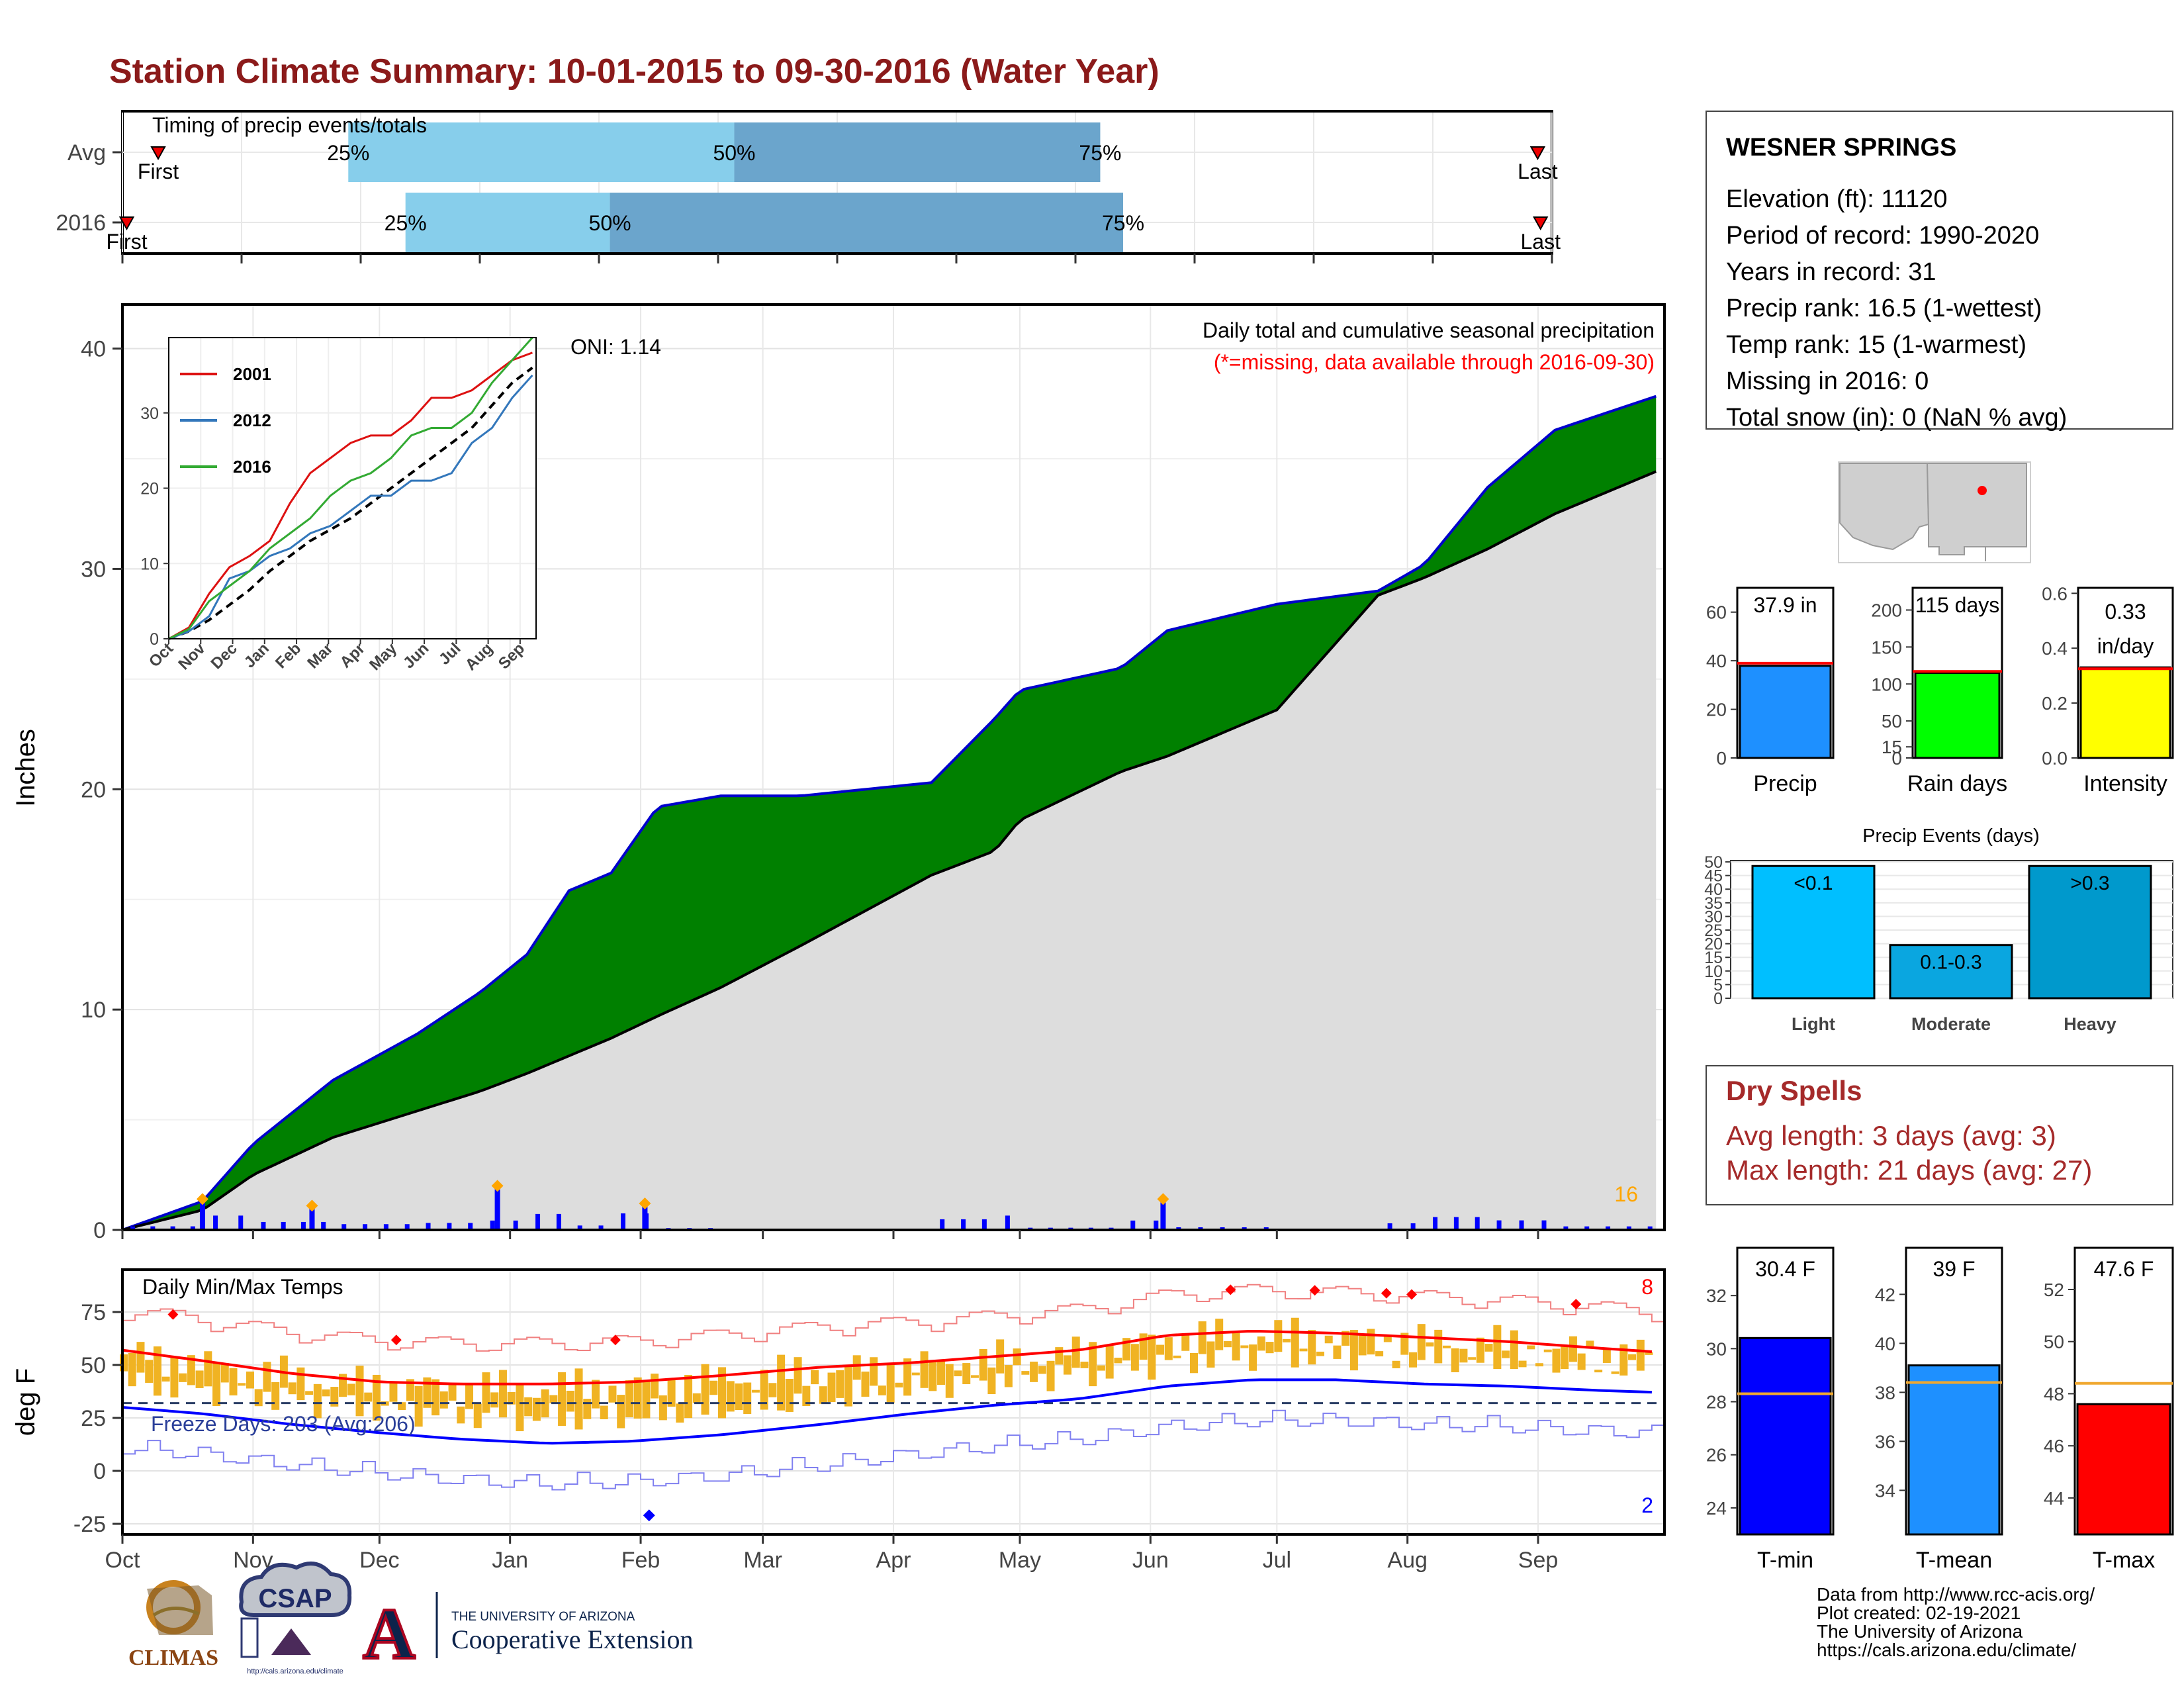  Describe the element at coordinates (1785, 1560) in the screenshot. I see `temp-summary-category-label: T-min` at that location.